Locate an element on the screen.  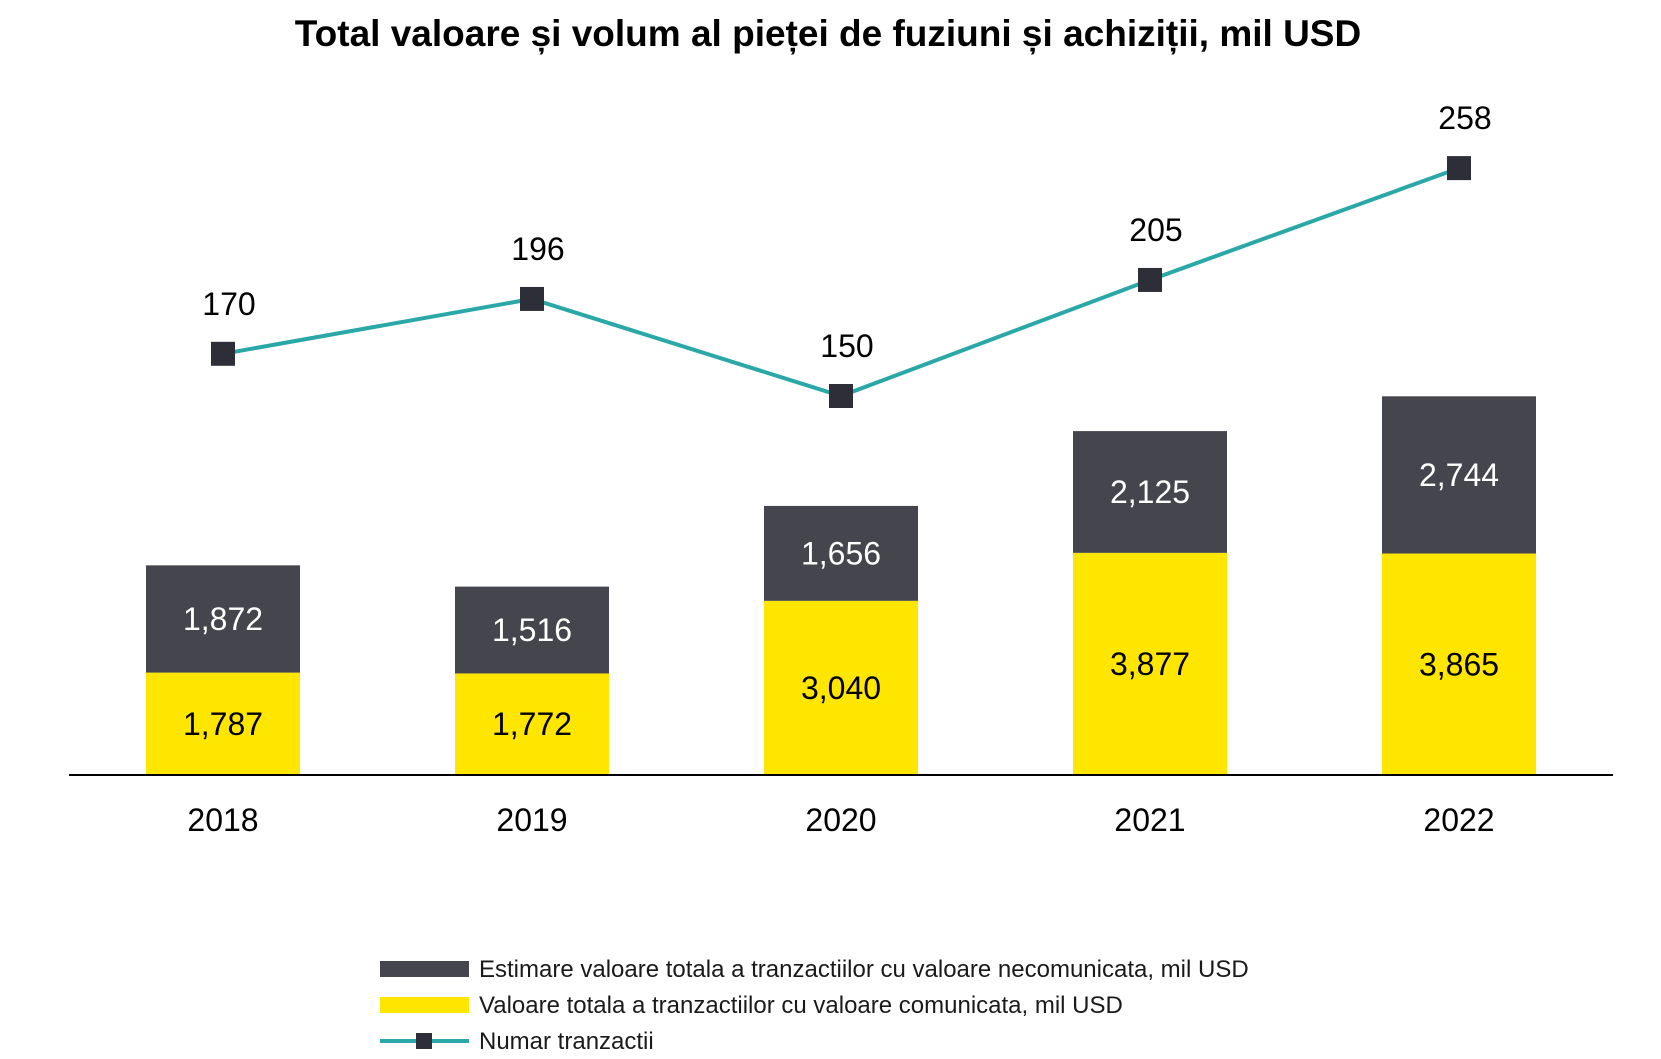
bar-reported-2018 is located at coordinates (223, 723).